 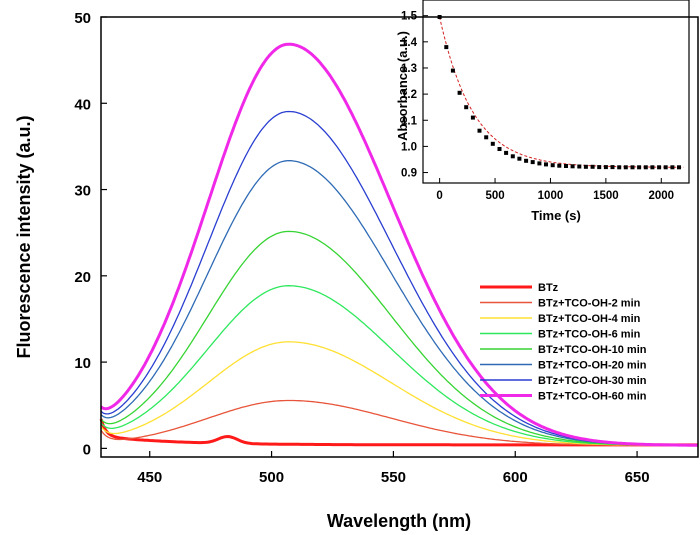 What do you see at coordinates (409, 95) in the screenshot?
I see `inset-y-tick-label: 1.2` at bounding box center [409, 95].